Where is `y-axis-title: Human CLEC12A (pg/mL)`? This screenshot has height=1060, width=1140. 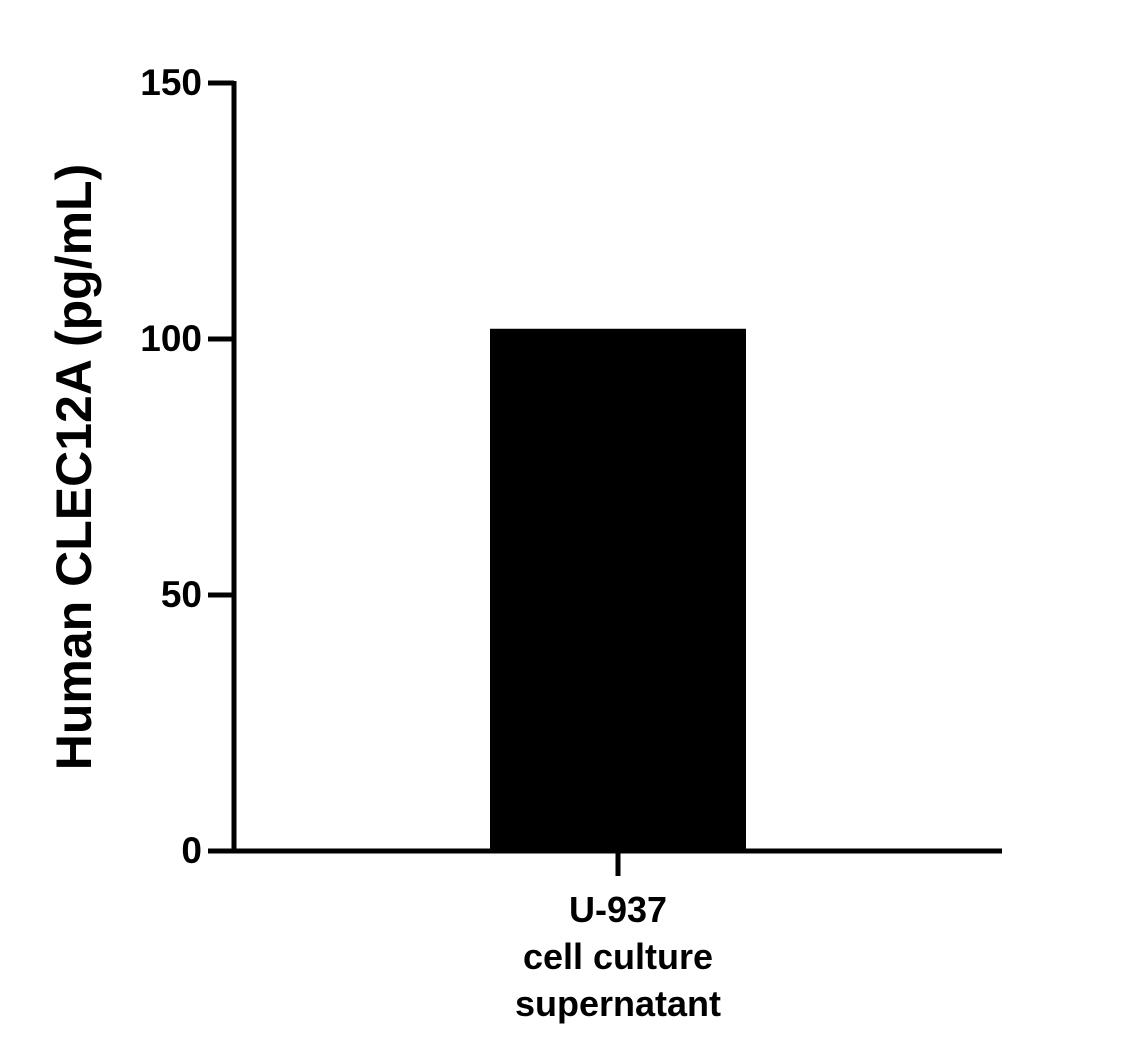
y-axis-title: Human CLEC12A (pg/mL) is located at coordinates (74, 467).